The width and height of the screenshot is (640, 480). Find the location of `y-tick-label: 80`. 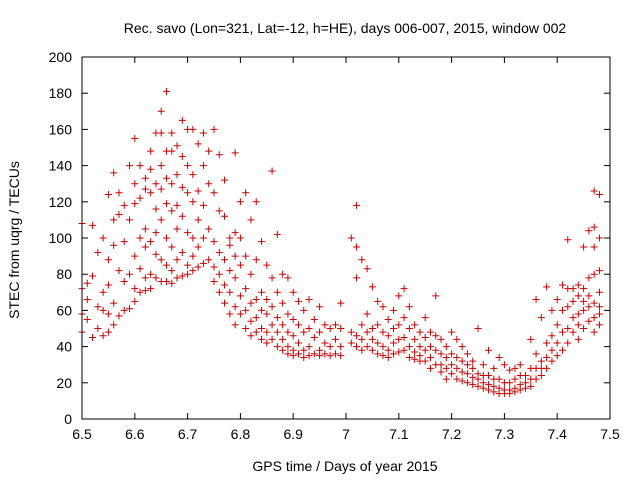

y-tick-label: 80 is located at coordinates (64, 274).